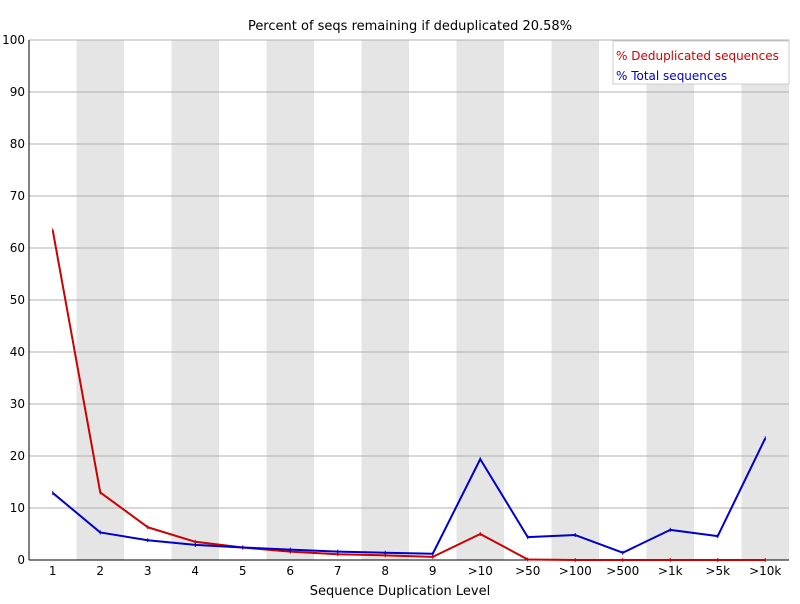 This screenshot has height=604, width=800. I want to click on x-tick-label: >100, so click(575, 571).